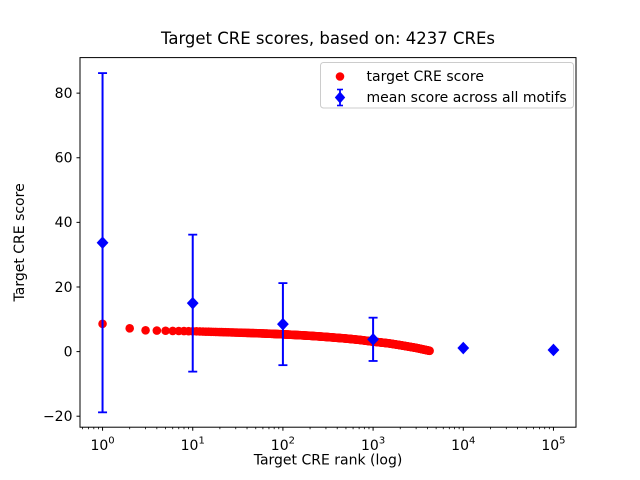 This screenshot has height=480, width=640. What do you see at coordinates (340, 97) in the screenshot?
I see `legend-blue-diamond-icon` at bounding box center [340, 97].